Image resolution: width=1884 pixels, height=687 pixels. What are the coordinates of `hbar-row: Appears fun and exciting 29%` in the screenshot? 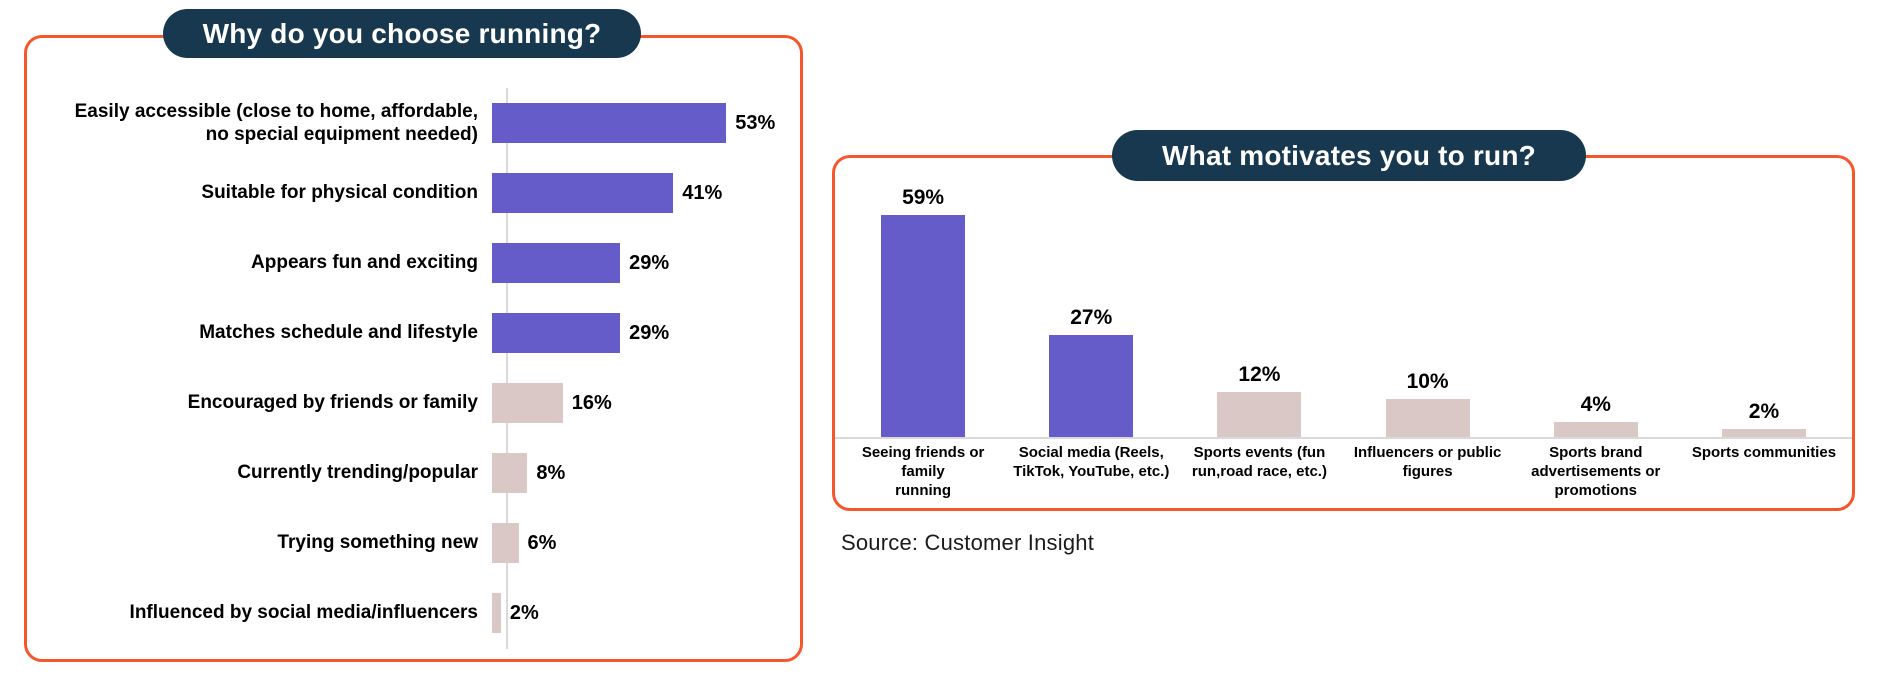 It's located at (415, 263).